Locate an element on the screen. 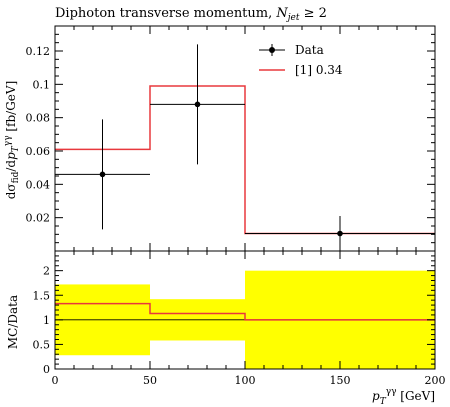 The width and height of the screenshot is (450, 407). ratio-y-axis-label: MC/Data is located at coordinates (13, 322).